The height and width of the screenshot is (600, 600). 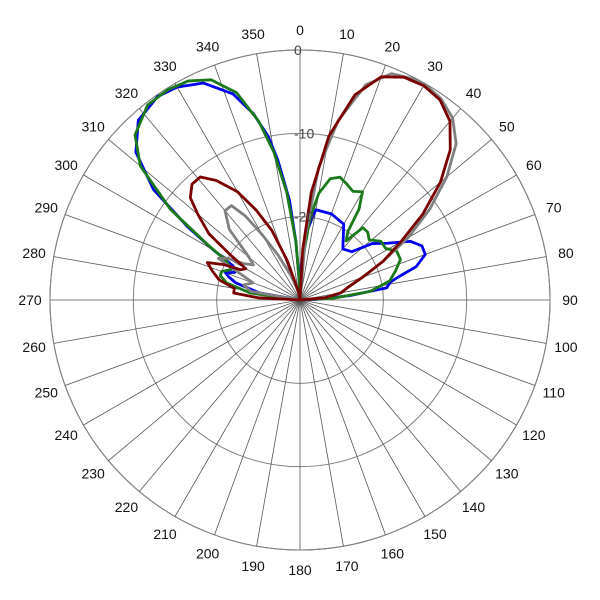 What do you see at coordinates (393, 46) in the screenshot?
I see `angle-tick-label: 20` at bounding box center [393, 46].